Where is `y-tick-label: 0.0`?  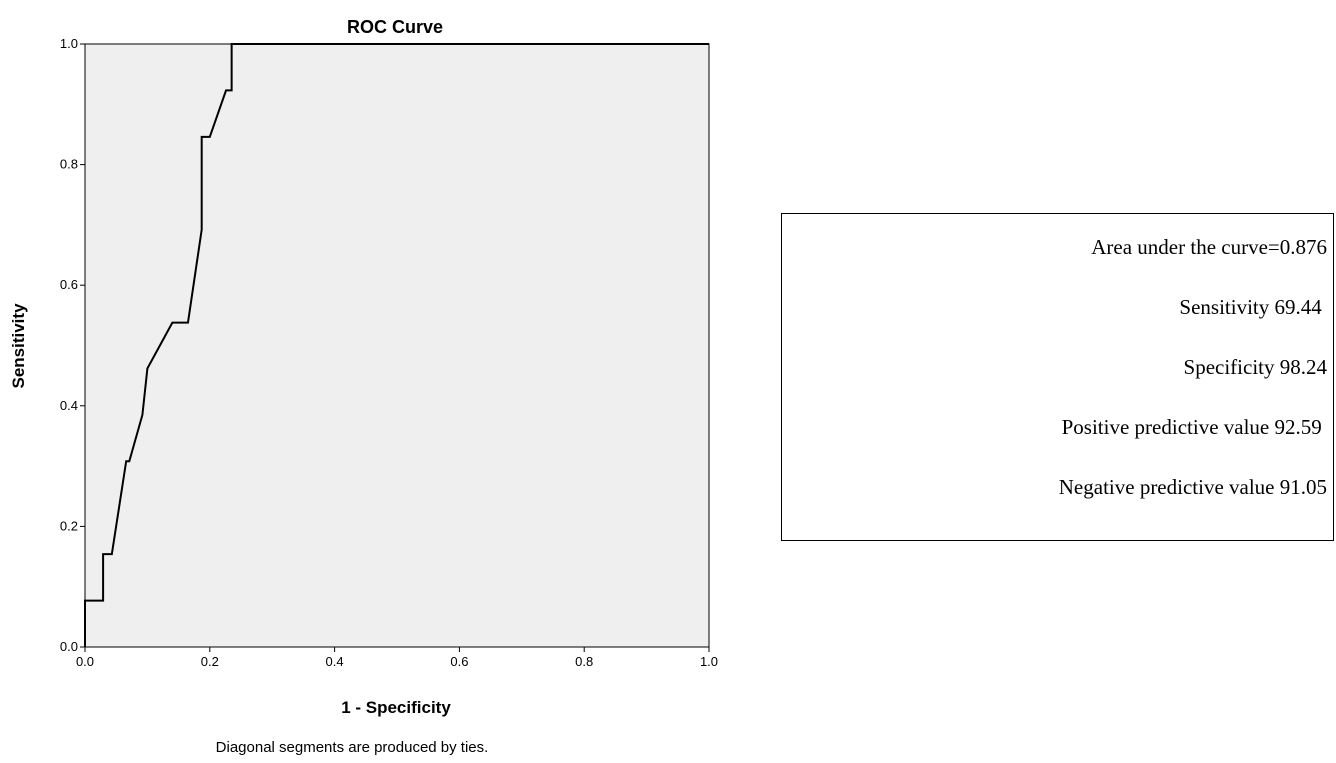 y-tick-label: 0.0 is located at coordinates (69, 646).